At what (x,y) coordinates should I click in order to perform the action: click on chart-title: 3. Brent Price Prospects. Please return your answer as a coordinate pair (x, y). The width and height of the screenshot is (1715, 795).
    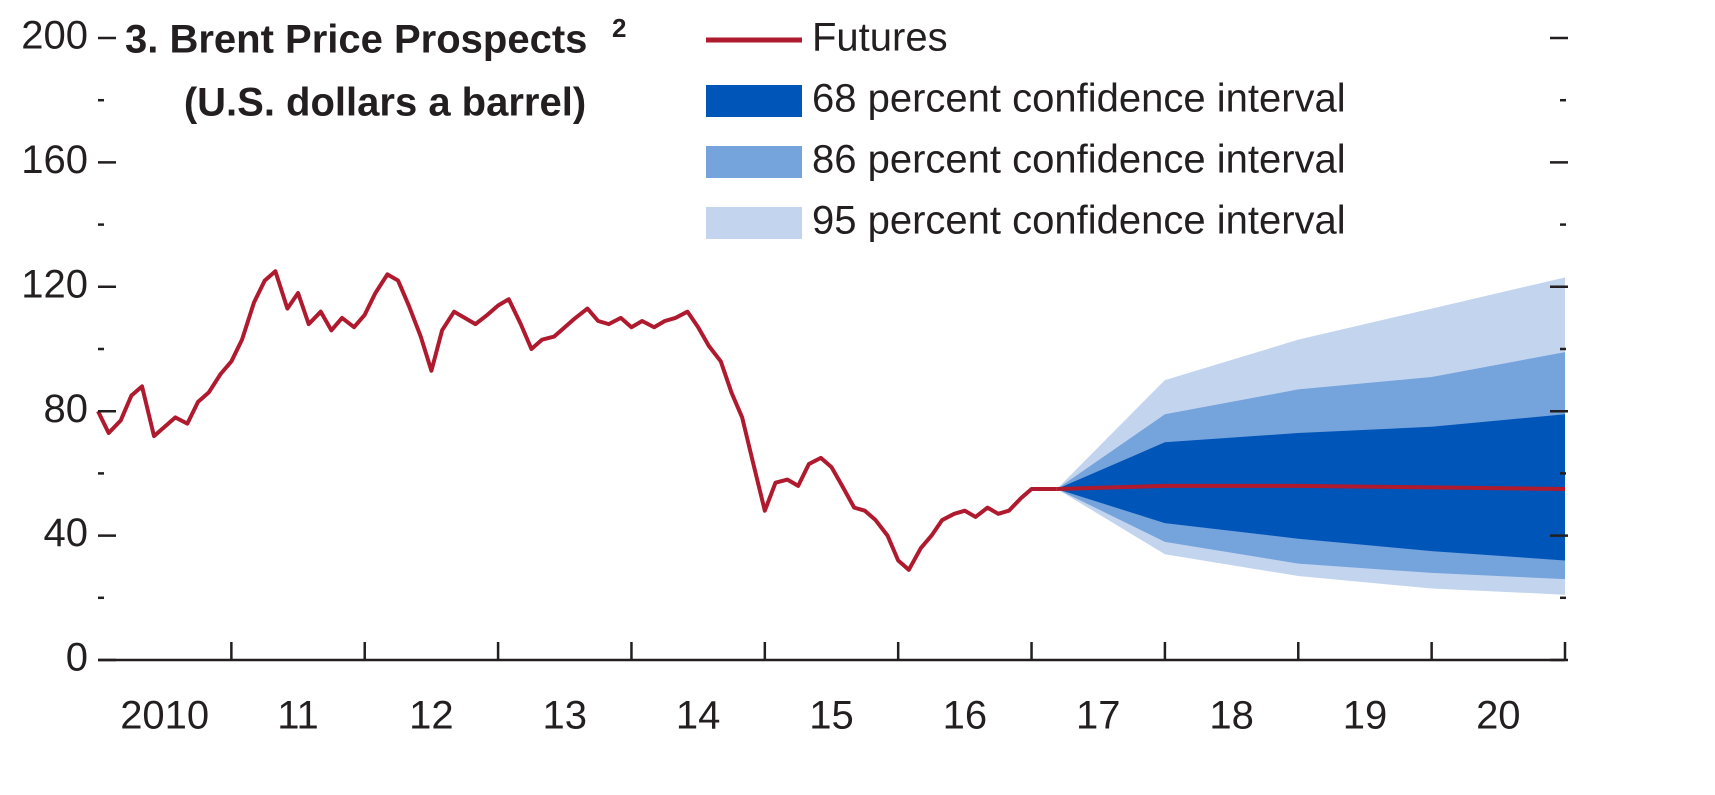
    Looking at the image, I should click on (356, 40).